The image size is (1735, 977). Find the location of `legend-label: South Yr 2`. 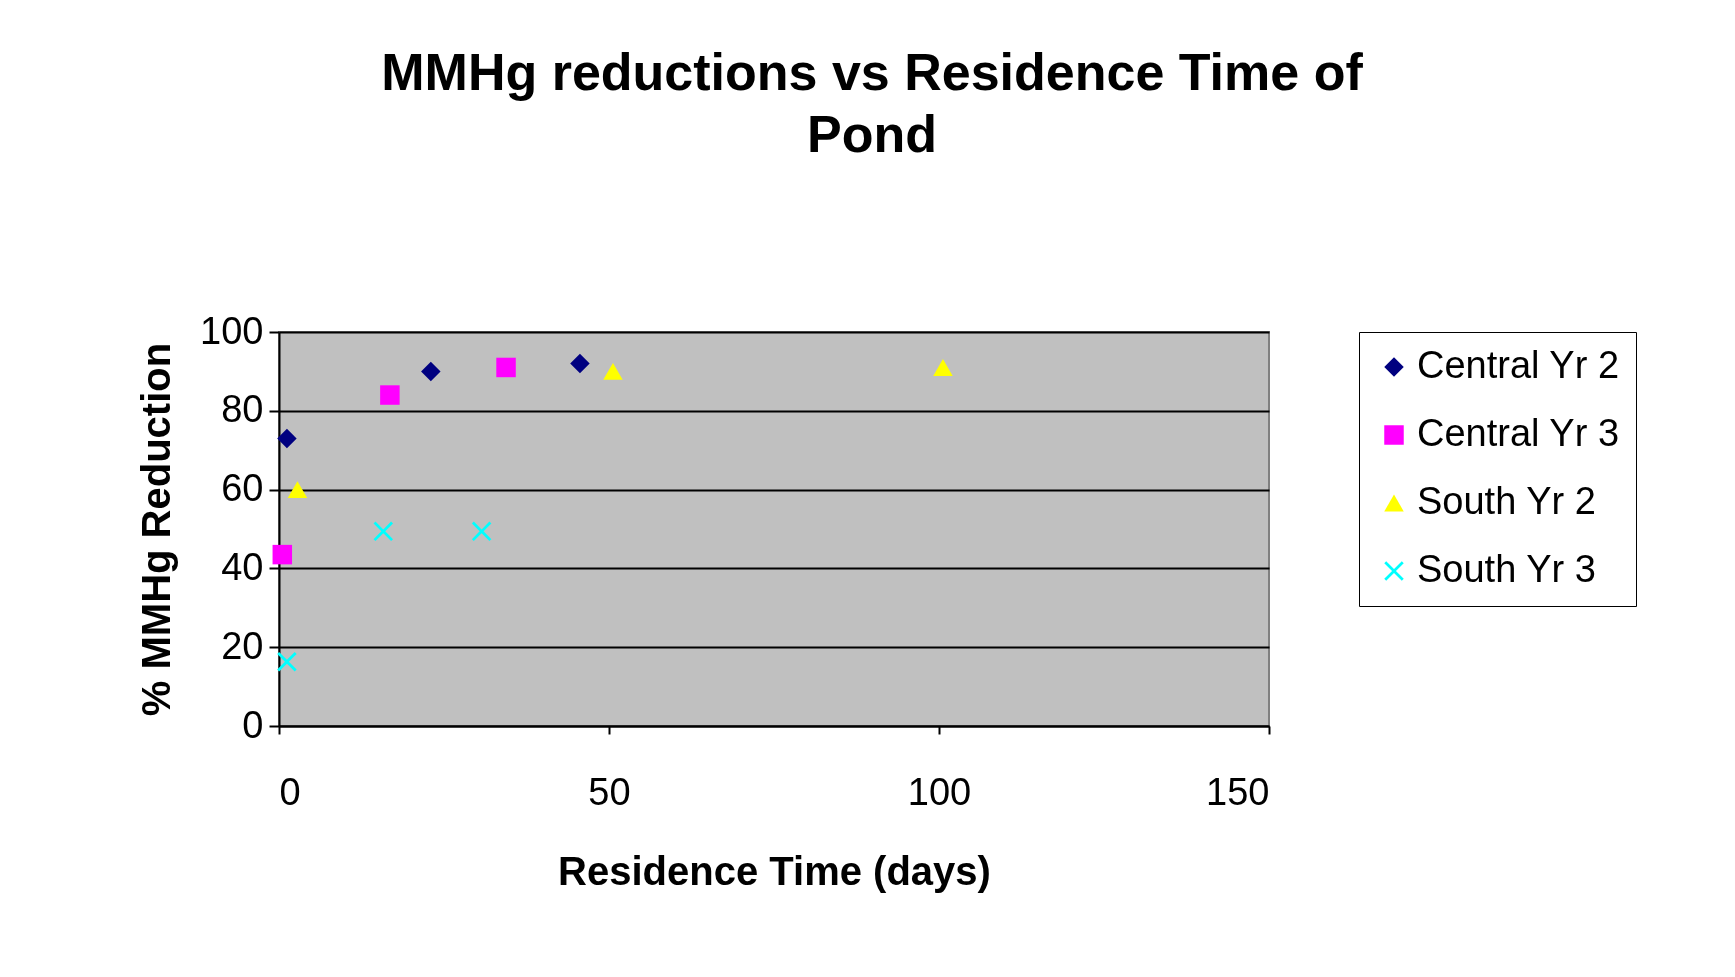

legend-label: South Yr 2 is located at coordinates (1506, 501).